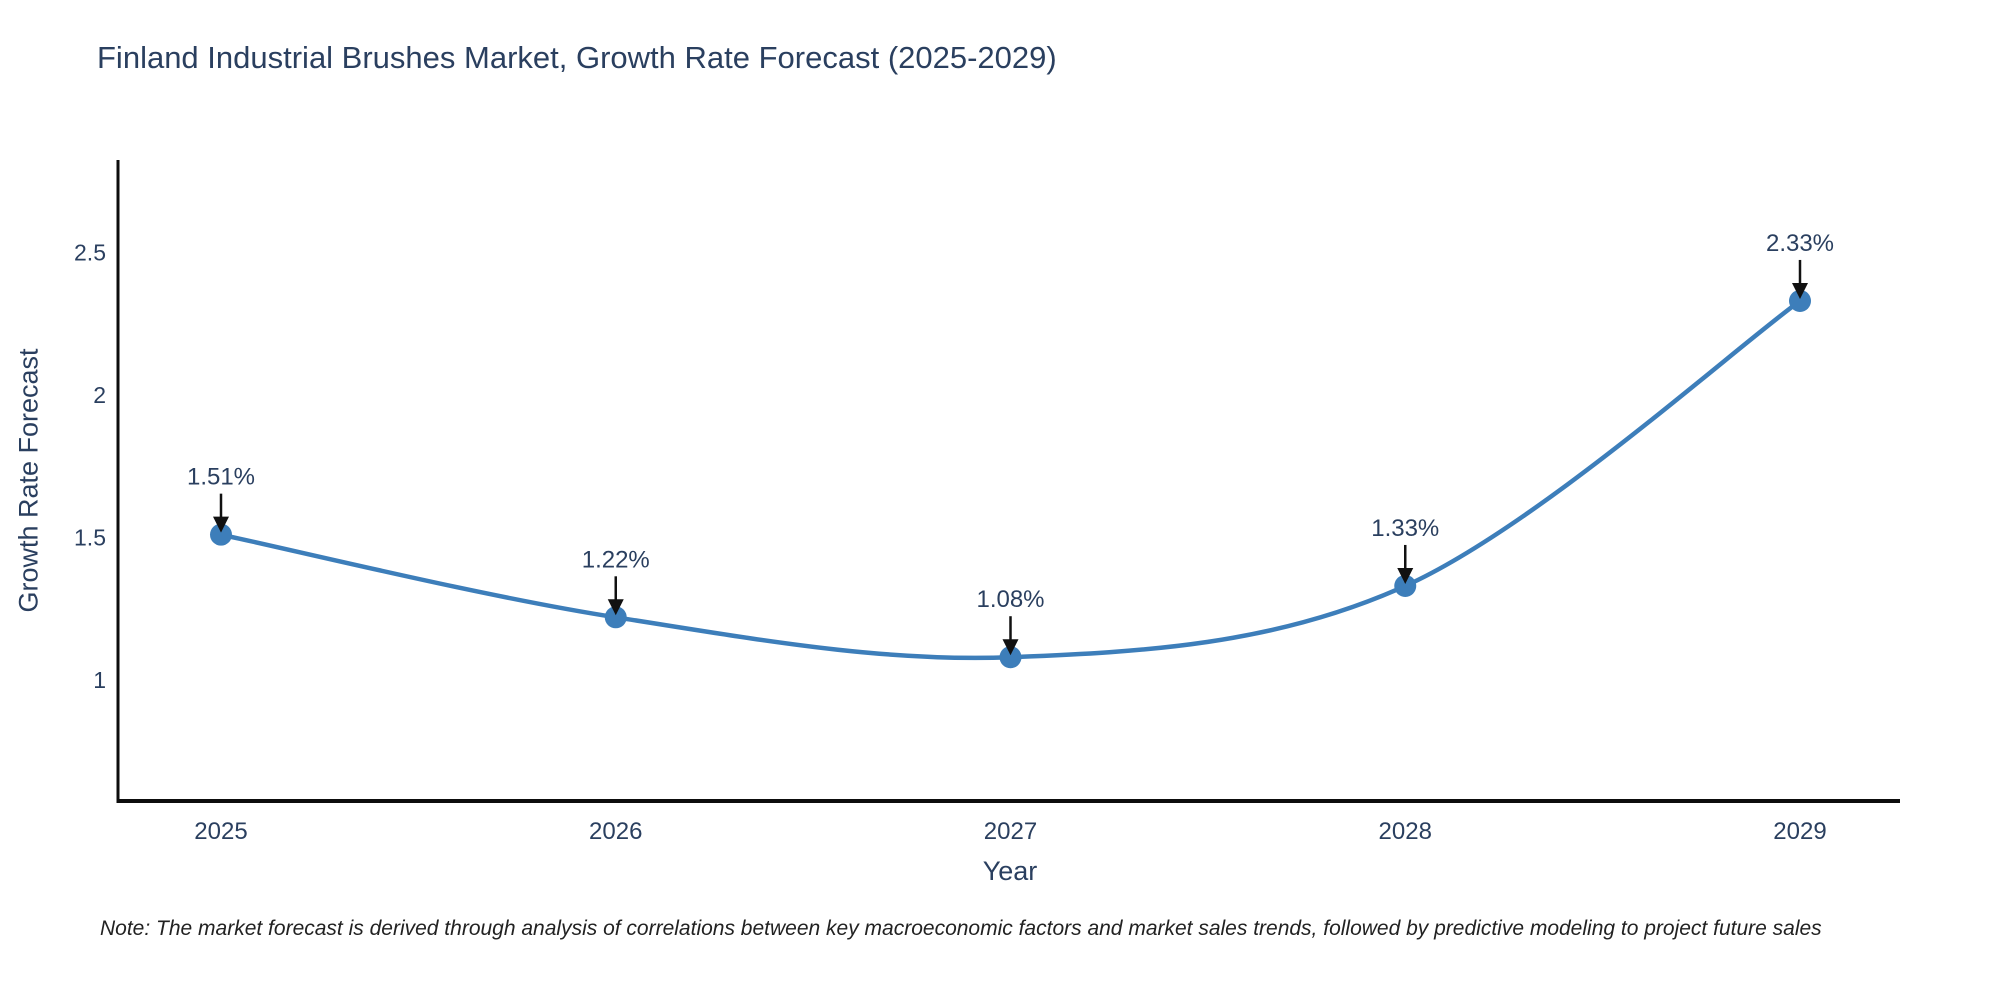 Image resolution: width=2000 pixels, height=1000 pixels. Describe the element at coordinates (1405, 831) in the screenshot. I see `x-tick-label: 2028` at that location.